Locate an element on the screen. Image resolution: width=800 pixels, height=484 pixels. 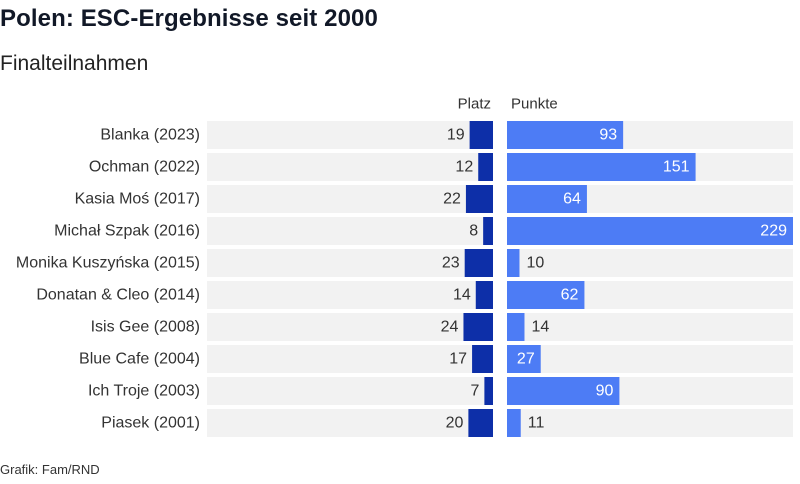
data-label-punkte: 14 is located at coordinates (540, 327).